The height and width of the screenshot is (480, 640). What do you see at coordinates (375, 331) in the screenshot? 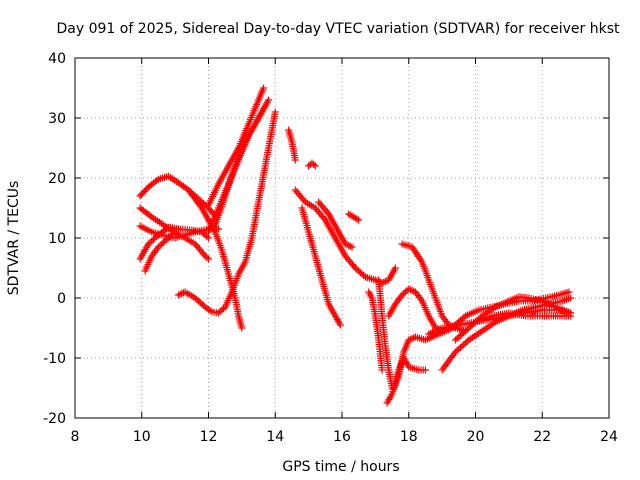
I see `series-trace-q` at bounding box center [375, 331].